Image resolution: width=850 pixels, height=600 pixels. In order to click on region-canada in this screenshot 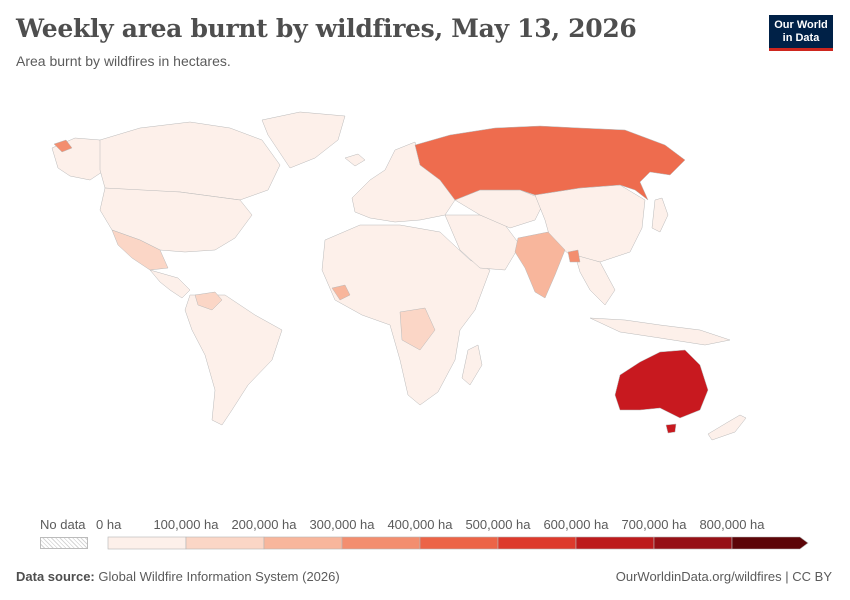, I will do `click(190, 161)`.